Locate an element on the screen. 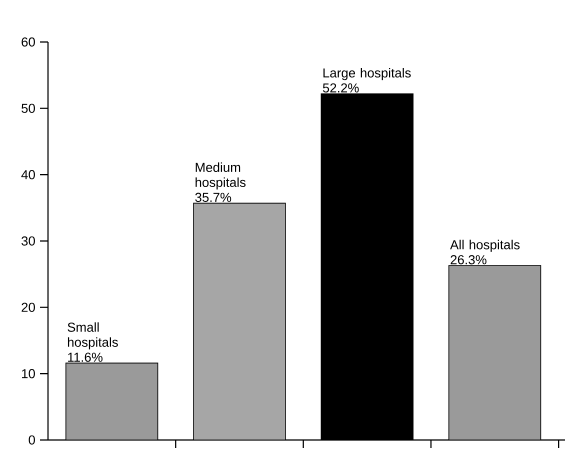  y-tick-label: 50 is located at coordinates (28, 108).